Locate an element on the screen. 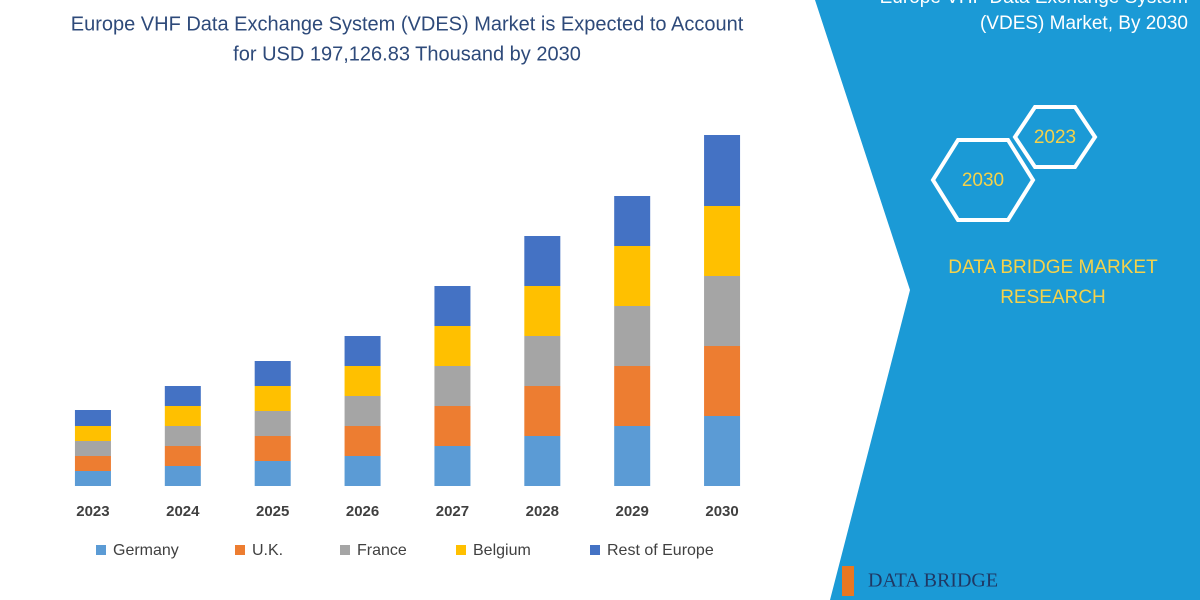 Image resolution: width=1200 pixels, height=600 pixels. panel-title: Europe VHF Data Exchange System is located at coordinates (1034, 4).